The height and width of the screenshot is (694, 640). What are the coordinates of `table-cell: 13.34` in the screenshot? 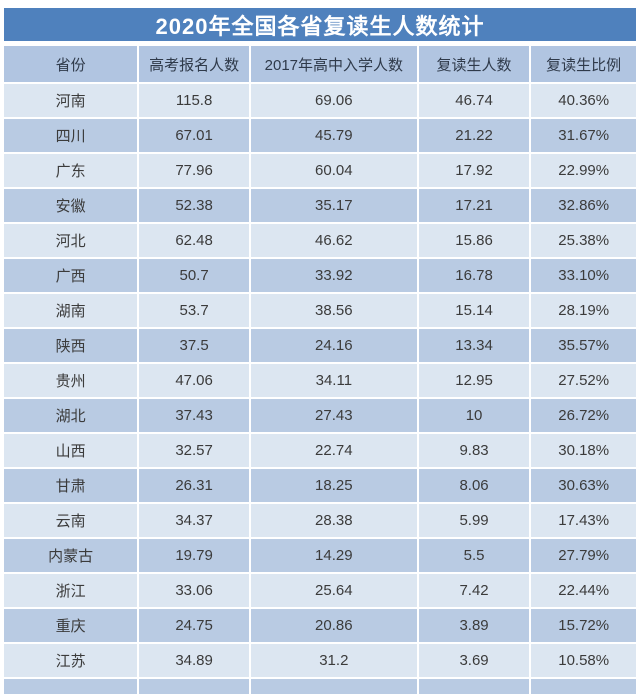 It's located at (474, 345).